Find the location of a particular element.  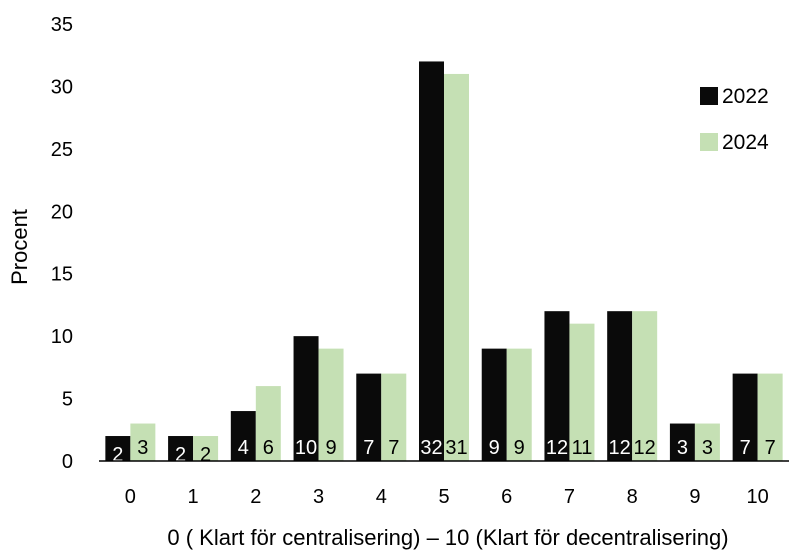

legend-swatch-2024 is located at coordinates (709, 142).